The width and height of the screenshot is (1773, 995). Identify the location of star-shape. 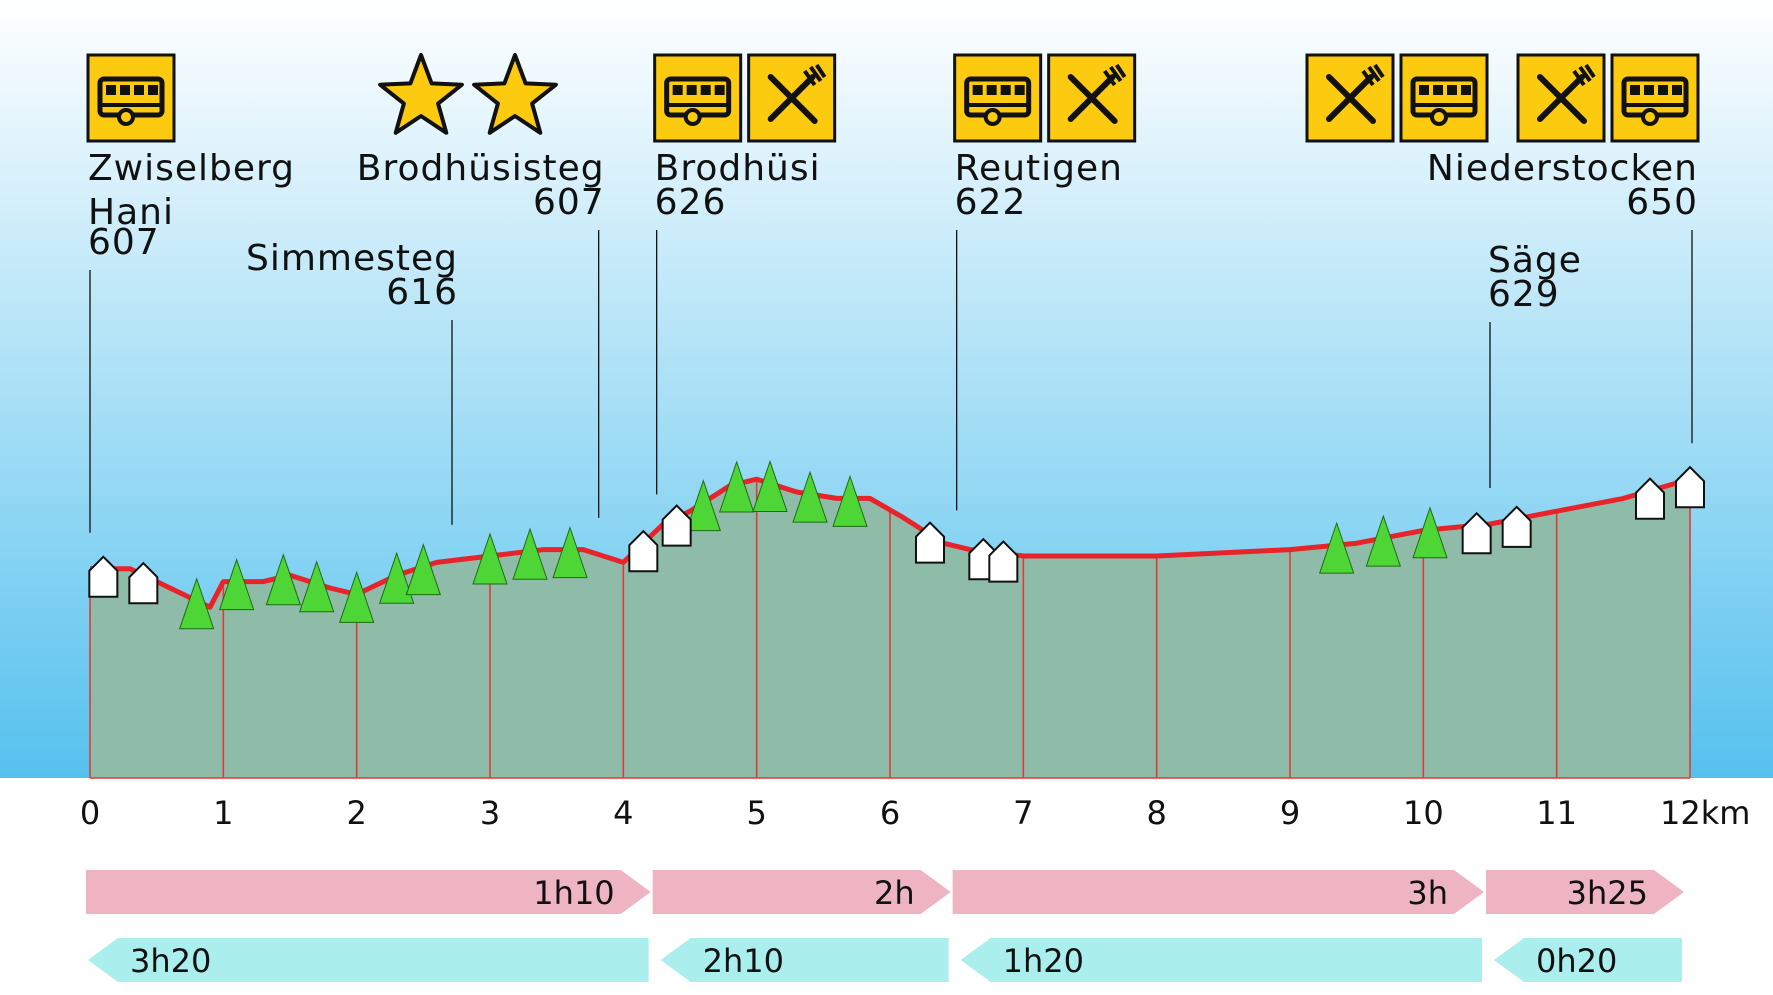
(421, 94).